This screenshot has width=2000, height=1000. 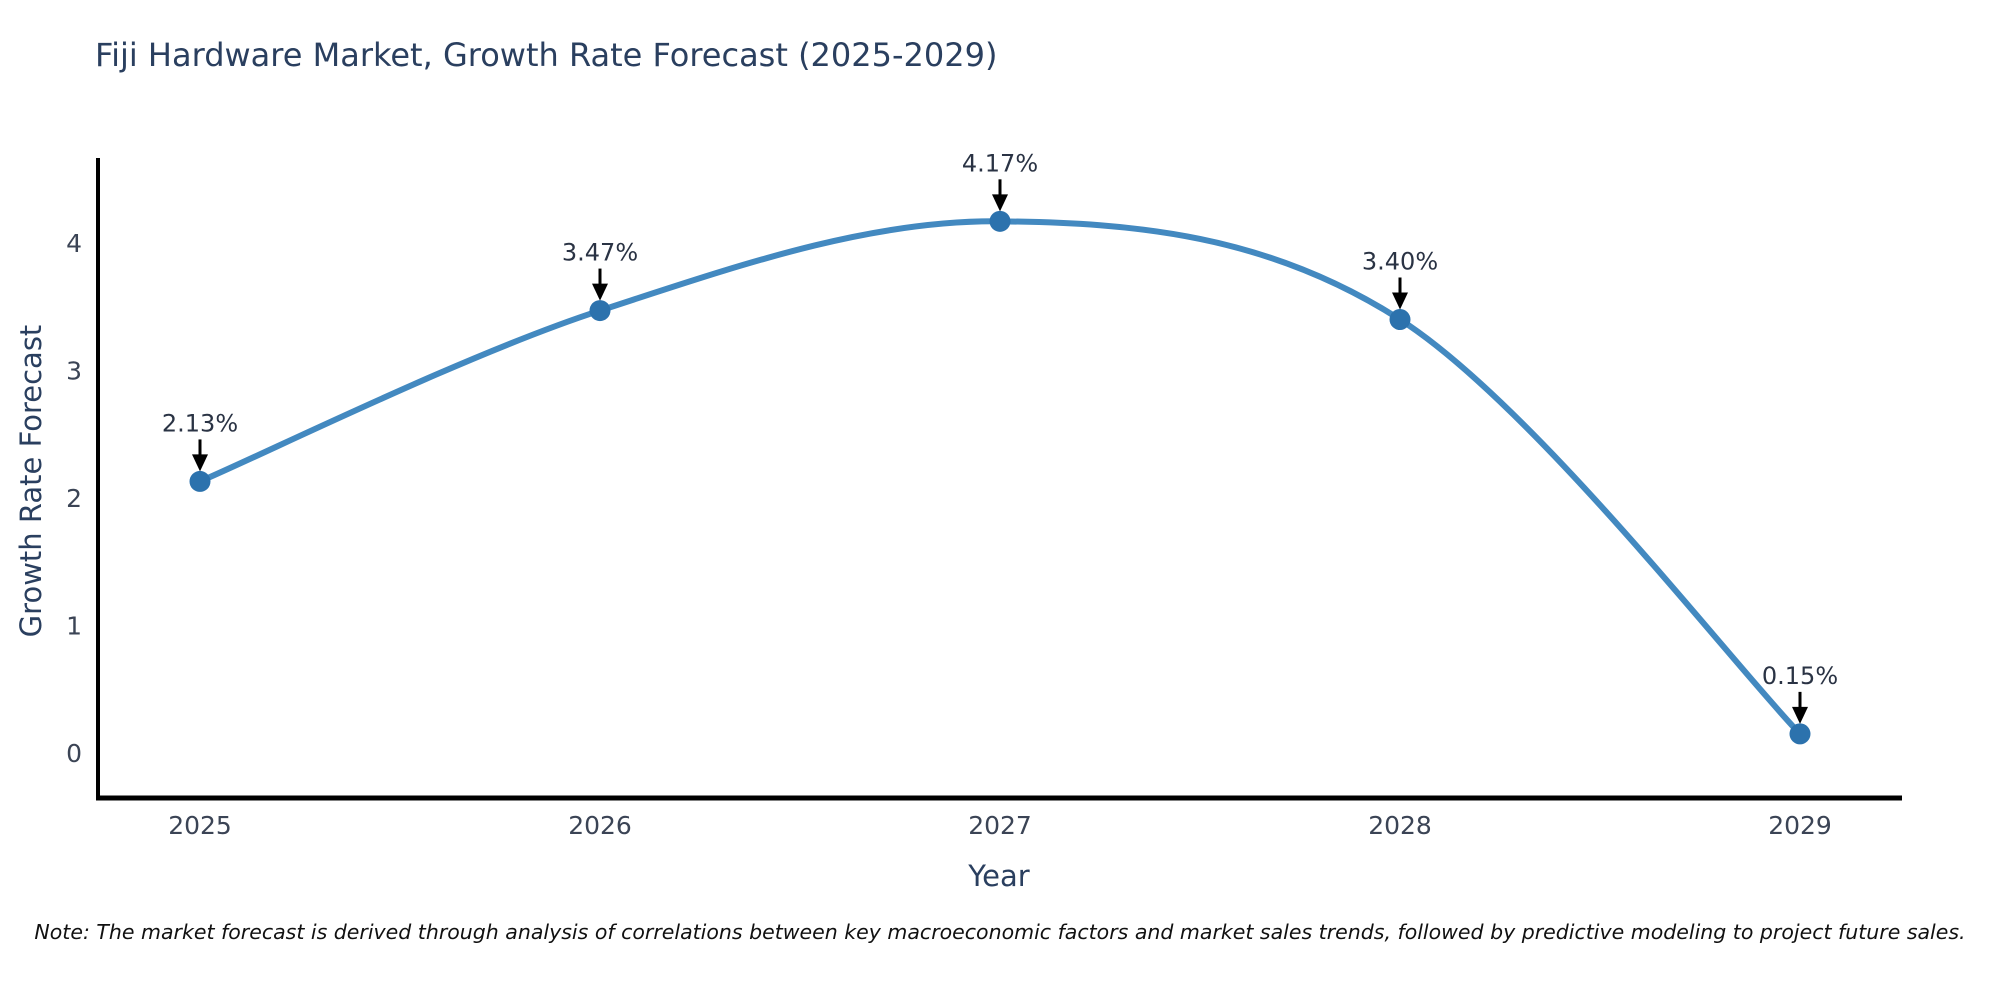 What do you see at coordinates (31, 481) in the screenshot?
I see `y-axis-title: Growth Rate Forecast` at bounding box center [31, 481].